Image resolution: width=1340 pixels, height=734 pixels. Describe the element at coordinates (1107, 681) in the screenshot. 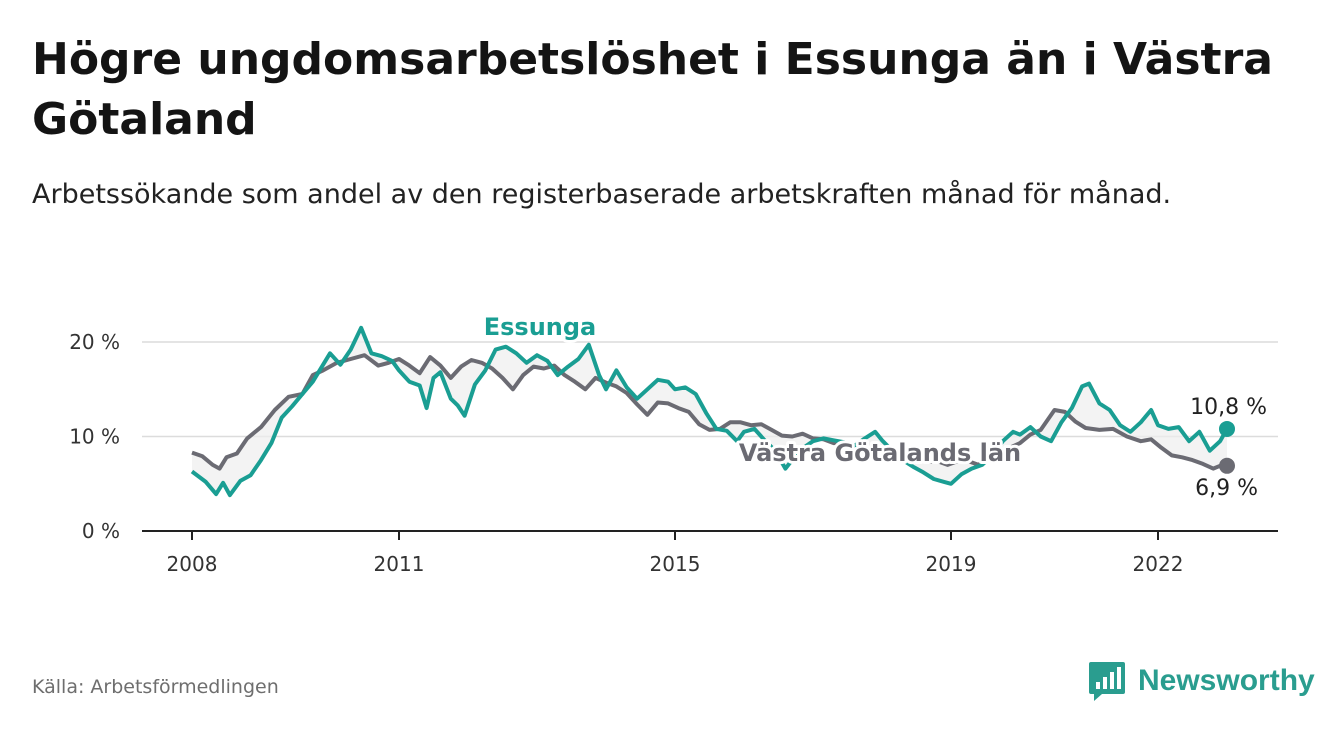

I see `newsworthy-logo-icon` at that location.